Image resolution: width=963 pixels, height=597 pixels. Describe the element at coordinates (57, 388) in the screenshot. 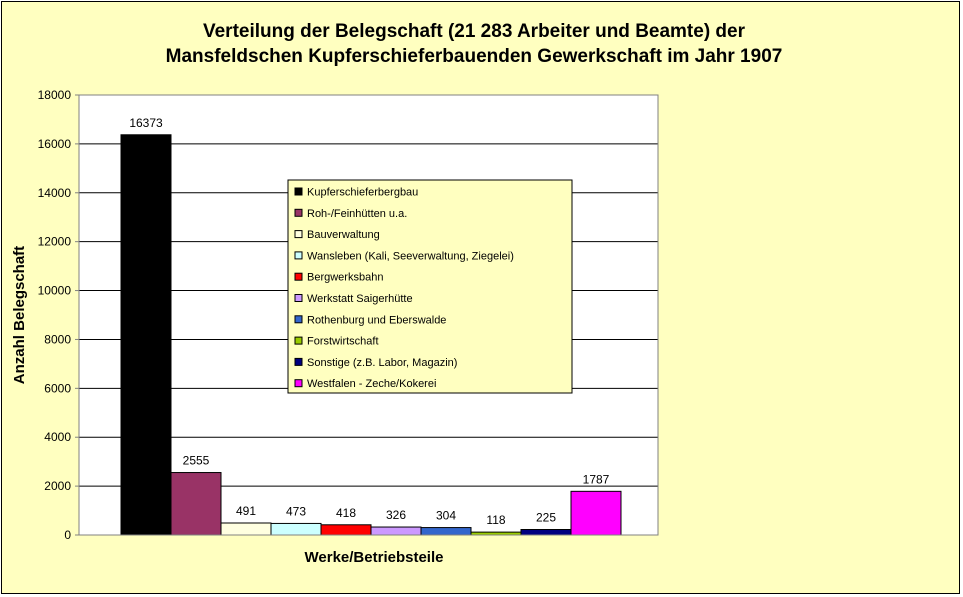

I see `y-tick-label: 6000` at that location.